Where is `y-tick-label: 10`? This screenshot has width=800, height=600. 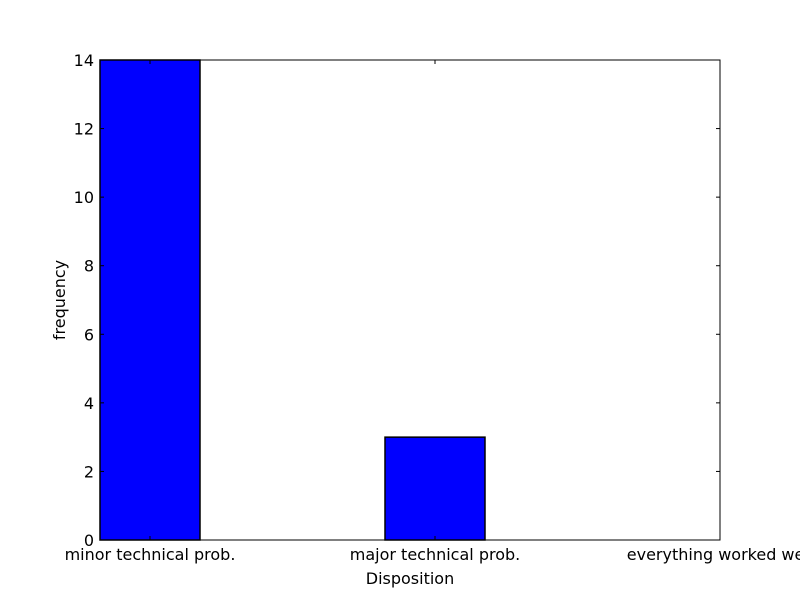
y-tick-label: 10 is located at coordinates (84, 197).